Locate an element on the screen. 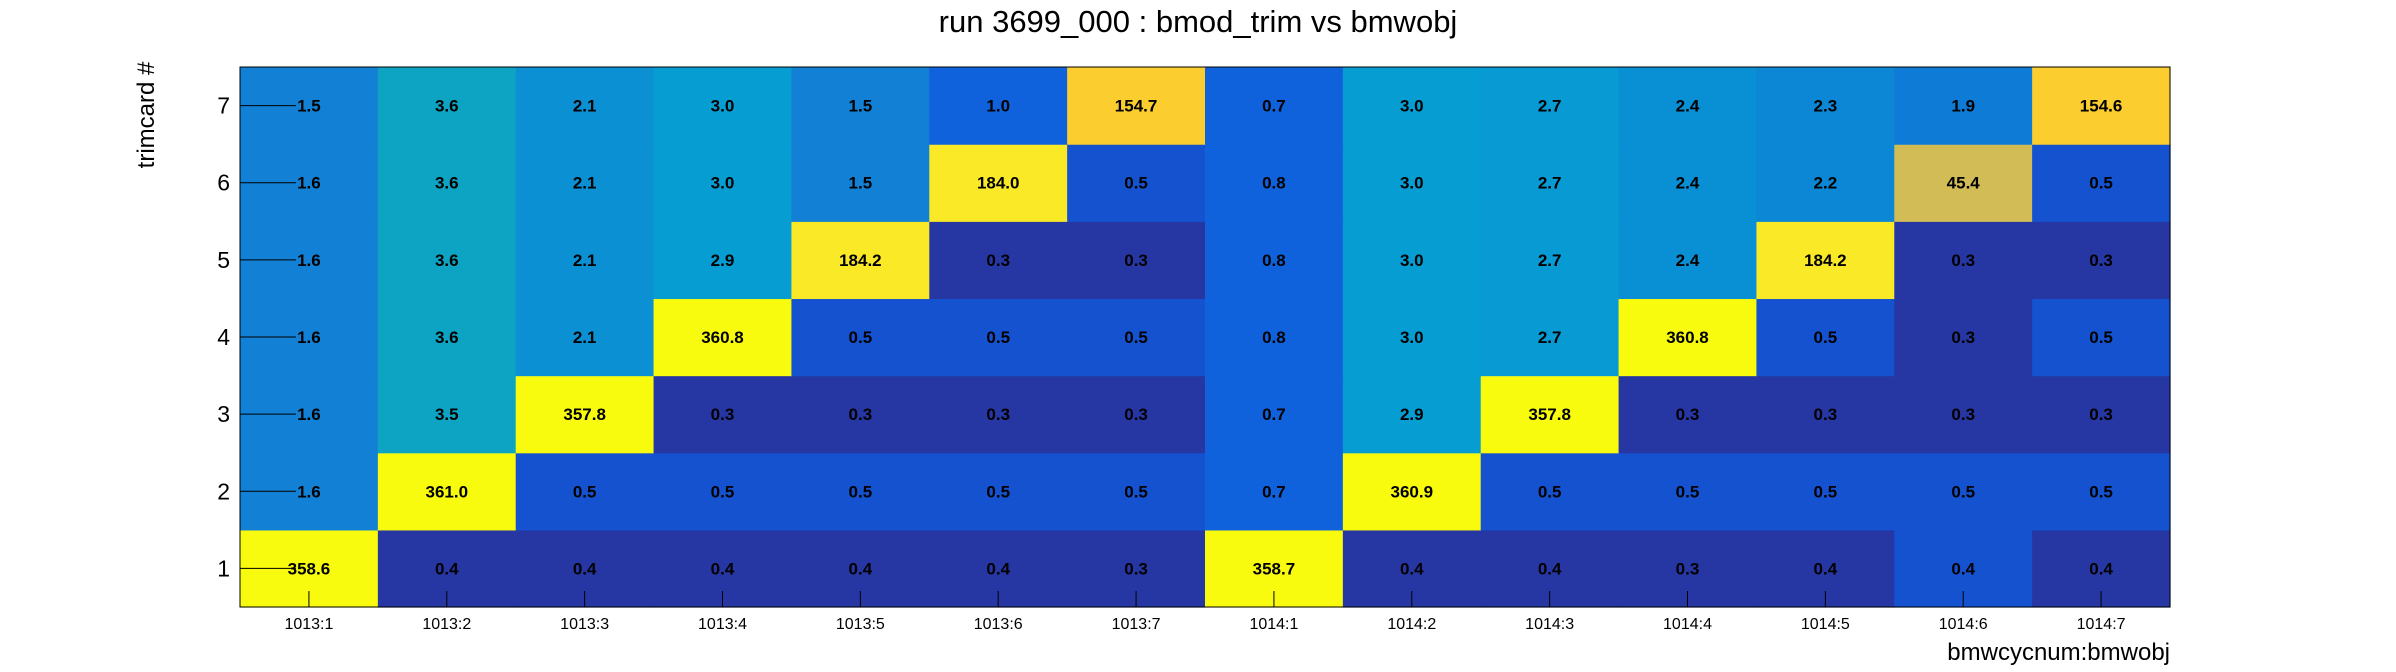 This screenshot has width=2396, height=672. cell-value-label: 1.5 is located at coordinates (309, 106).